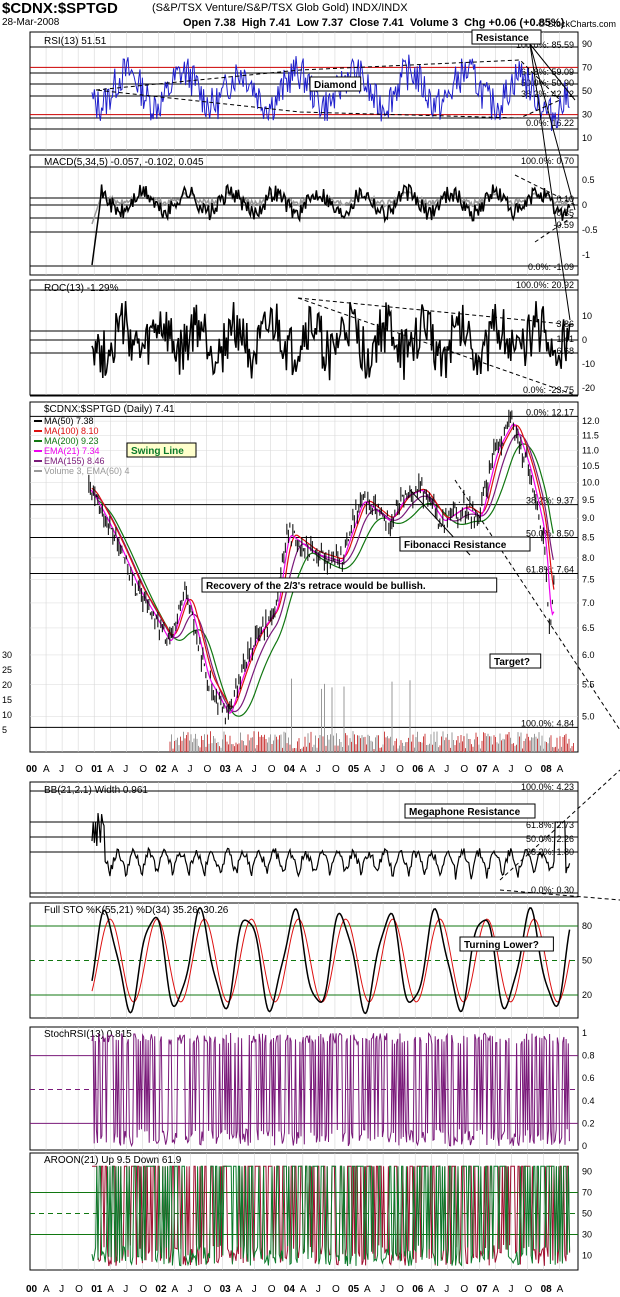 The height and width of the screenshot is (1297, 620). Describe the element at coordinates (506, 37) in the screenshot. I see `resistance-annotation-box` at that location.